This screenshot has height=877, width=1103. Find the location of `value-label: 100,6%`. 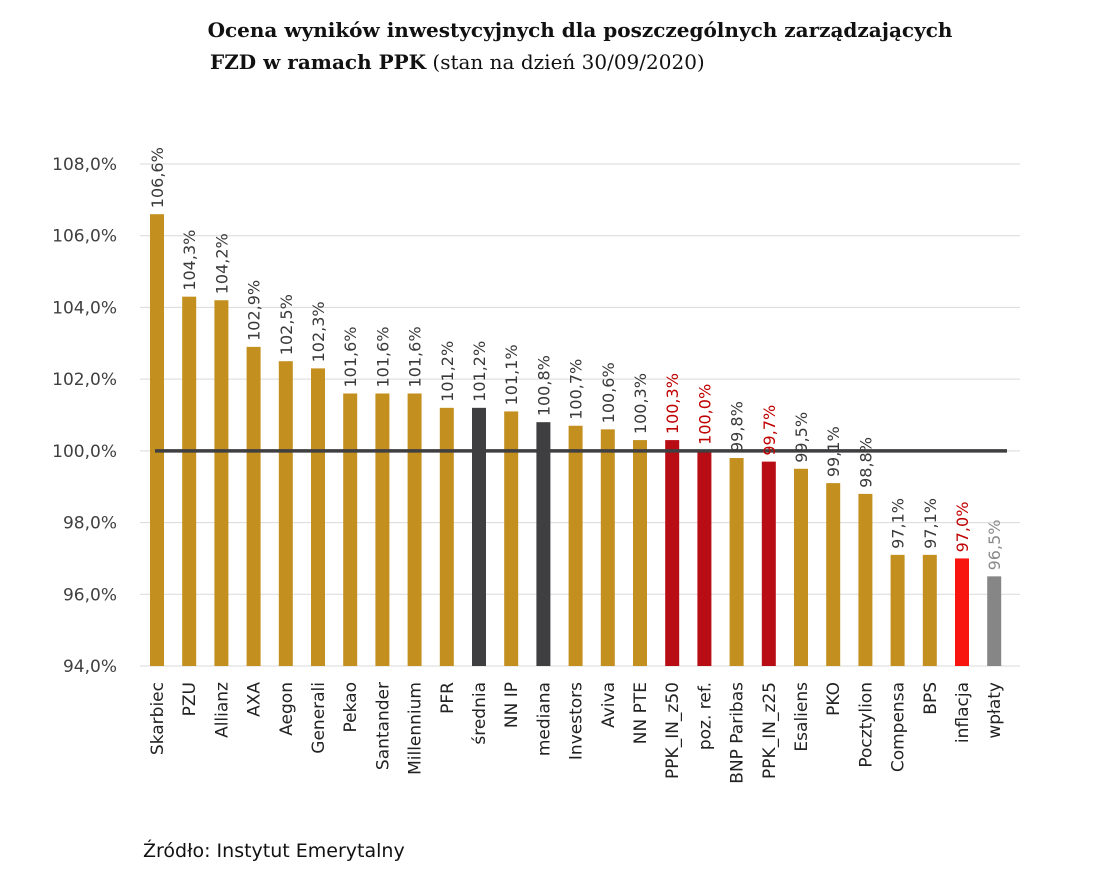

value-label: 100,6% is located at coordinates (608, 392).